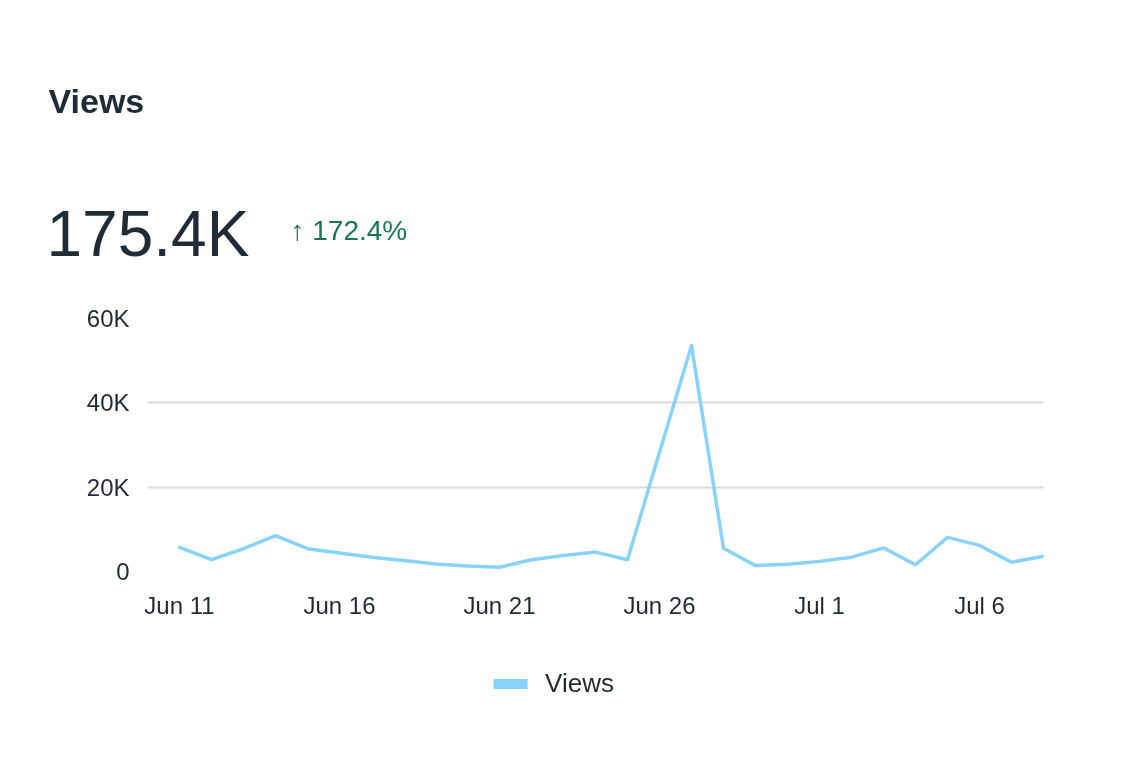 This screenshot has width=1143, height=783. What do you see at coordinates (96, 100) in the screenshot?
I see `chart-title: Views` at bounding box center [96, 100].